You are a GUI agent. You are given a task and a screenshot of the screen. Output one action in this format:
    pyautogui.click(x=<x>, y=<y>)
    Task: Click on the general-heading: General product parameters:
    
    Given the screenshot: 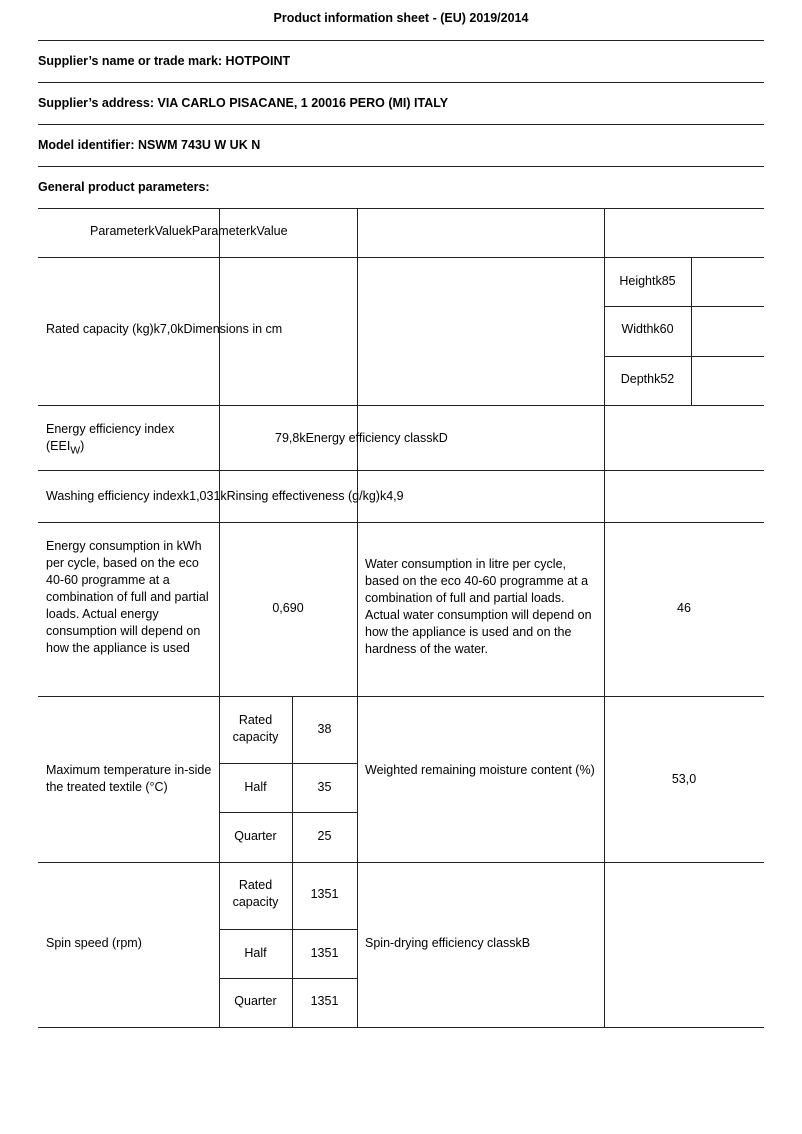 What is the action you would take?
    pyautogui.click(x=124, y=187)
    